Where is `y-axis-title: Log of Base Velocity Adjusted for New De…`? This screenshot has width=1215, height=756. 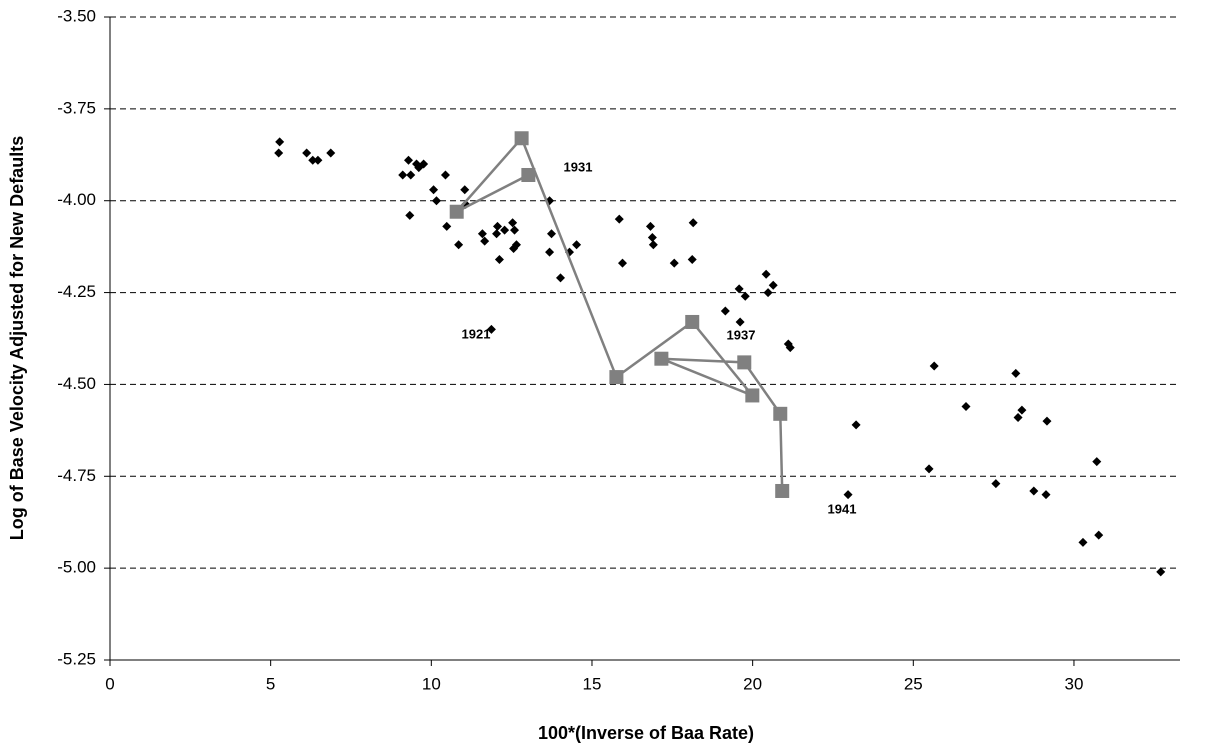 y-axis-title: Log of Base Velocity Adjusted for New De… is located at coordinates (17, 338).